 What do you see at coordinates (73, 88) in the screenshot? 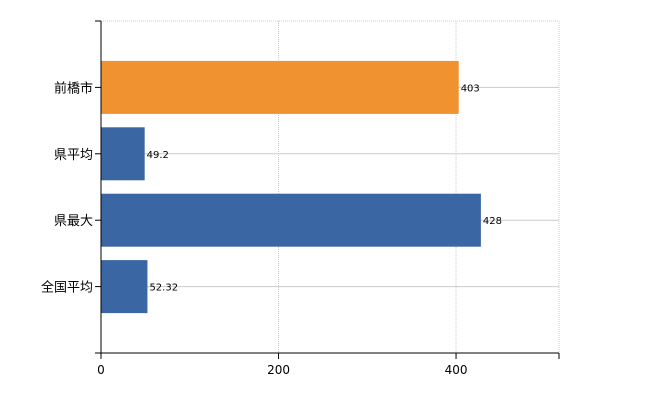
I see `category-label-1: 前橋市` at bounding box center [73, 88].